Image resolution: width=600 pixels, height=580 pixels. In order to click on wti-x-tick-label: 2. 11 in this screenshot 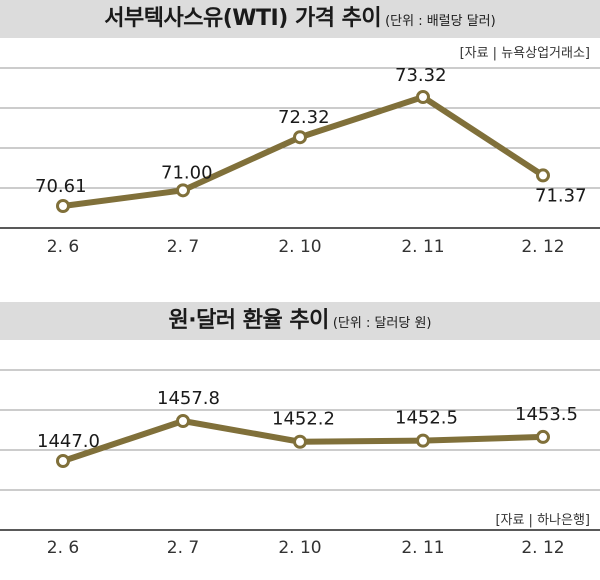, I will do `click(422, 247)`.